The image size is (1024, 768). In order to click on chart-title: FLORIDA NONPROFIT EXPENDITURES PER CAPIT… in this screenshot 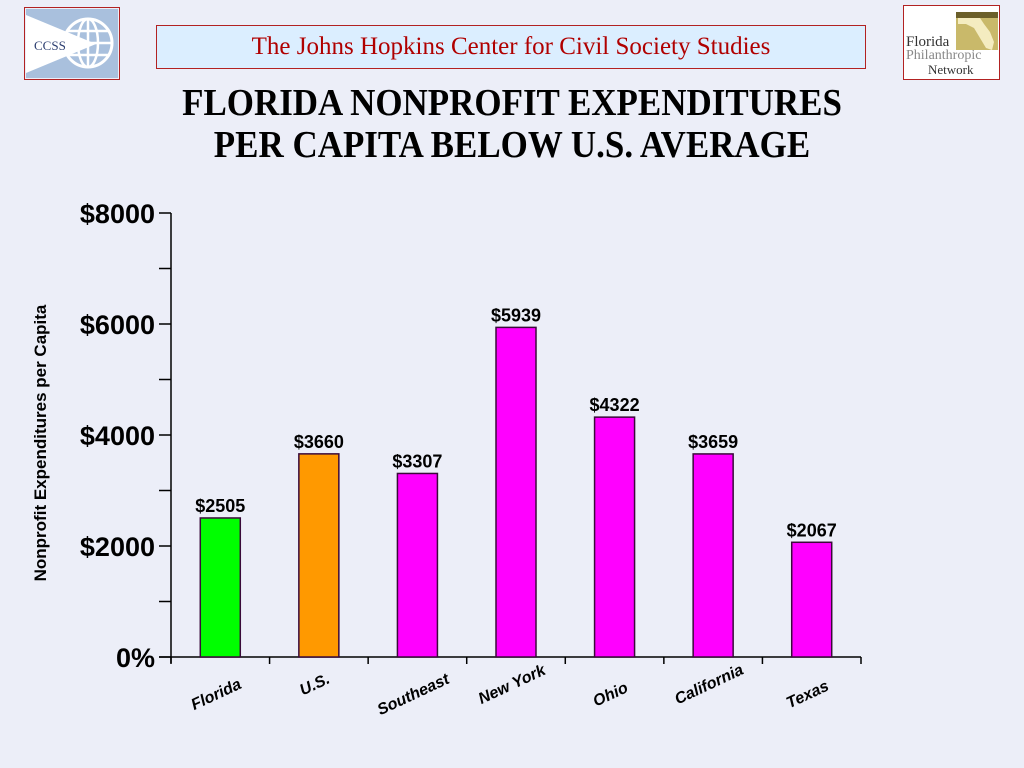, I will do `click(512, 124)`.